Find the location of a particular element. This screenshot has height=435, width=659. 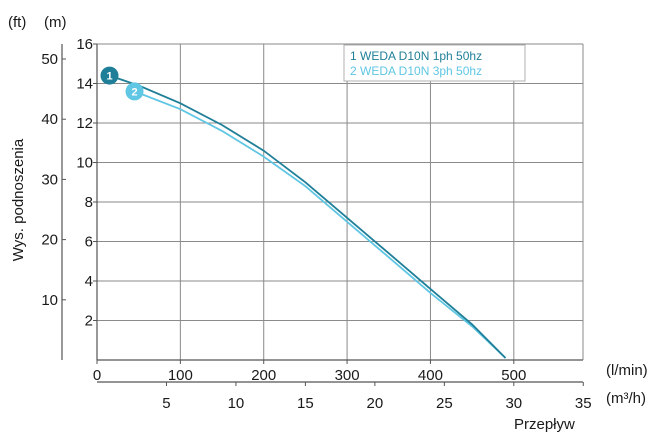

tick-label-m: 14 is located at coordinates (84, 84).